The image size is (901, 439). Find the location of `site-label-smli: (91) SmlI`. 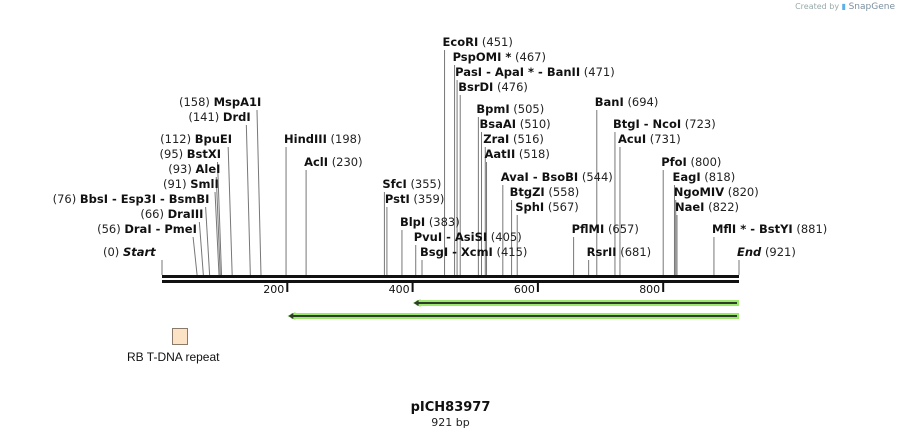

site-label-smli: (91) SmlI is located at coordinates (191, 184).